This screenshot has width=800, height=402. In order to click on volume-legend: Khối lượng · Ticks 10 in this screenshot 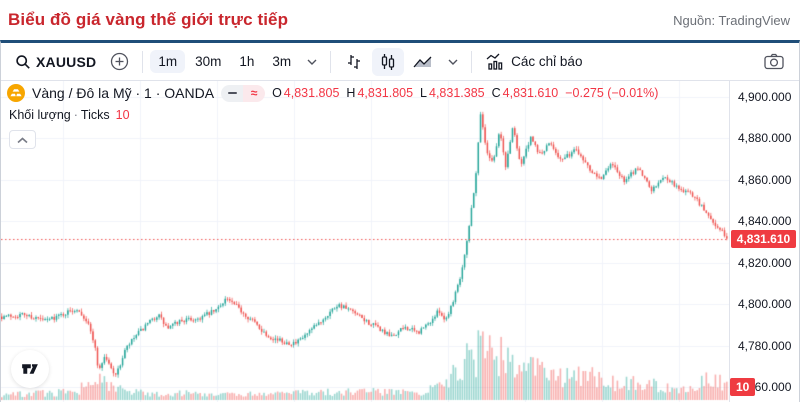, I will do `click(69, 115)`.